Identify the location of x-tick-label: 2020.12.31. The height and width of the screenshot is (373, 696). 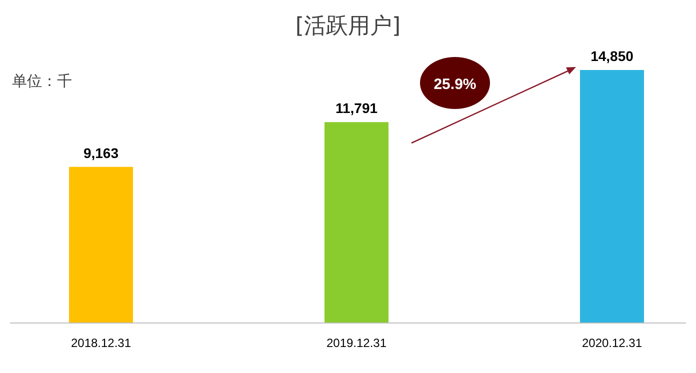
(612, 343).